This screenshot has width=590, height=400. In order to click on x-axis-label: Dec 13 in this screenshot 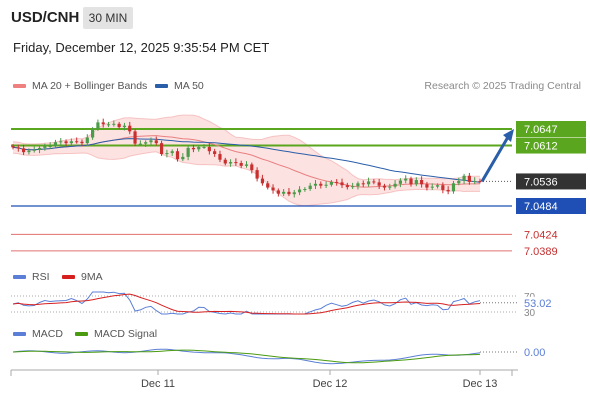, I will do `click(480, 384)`.